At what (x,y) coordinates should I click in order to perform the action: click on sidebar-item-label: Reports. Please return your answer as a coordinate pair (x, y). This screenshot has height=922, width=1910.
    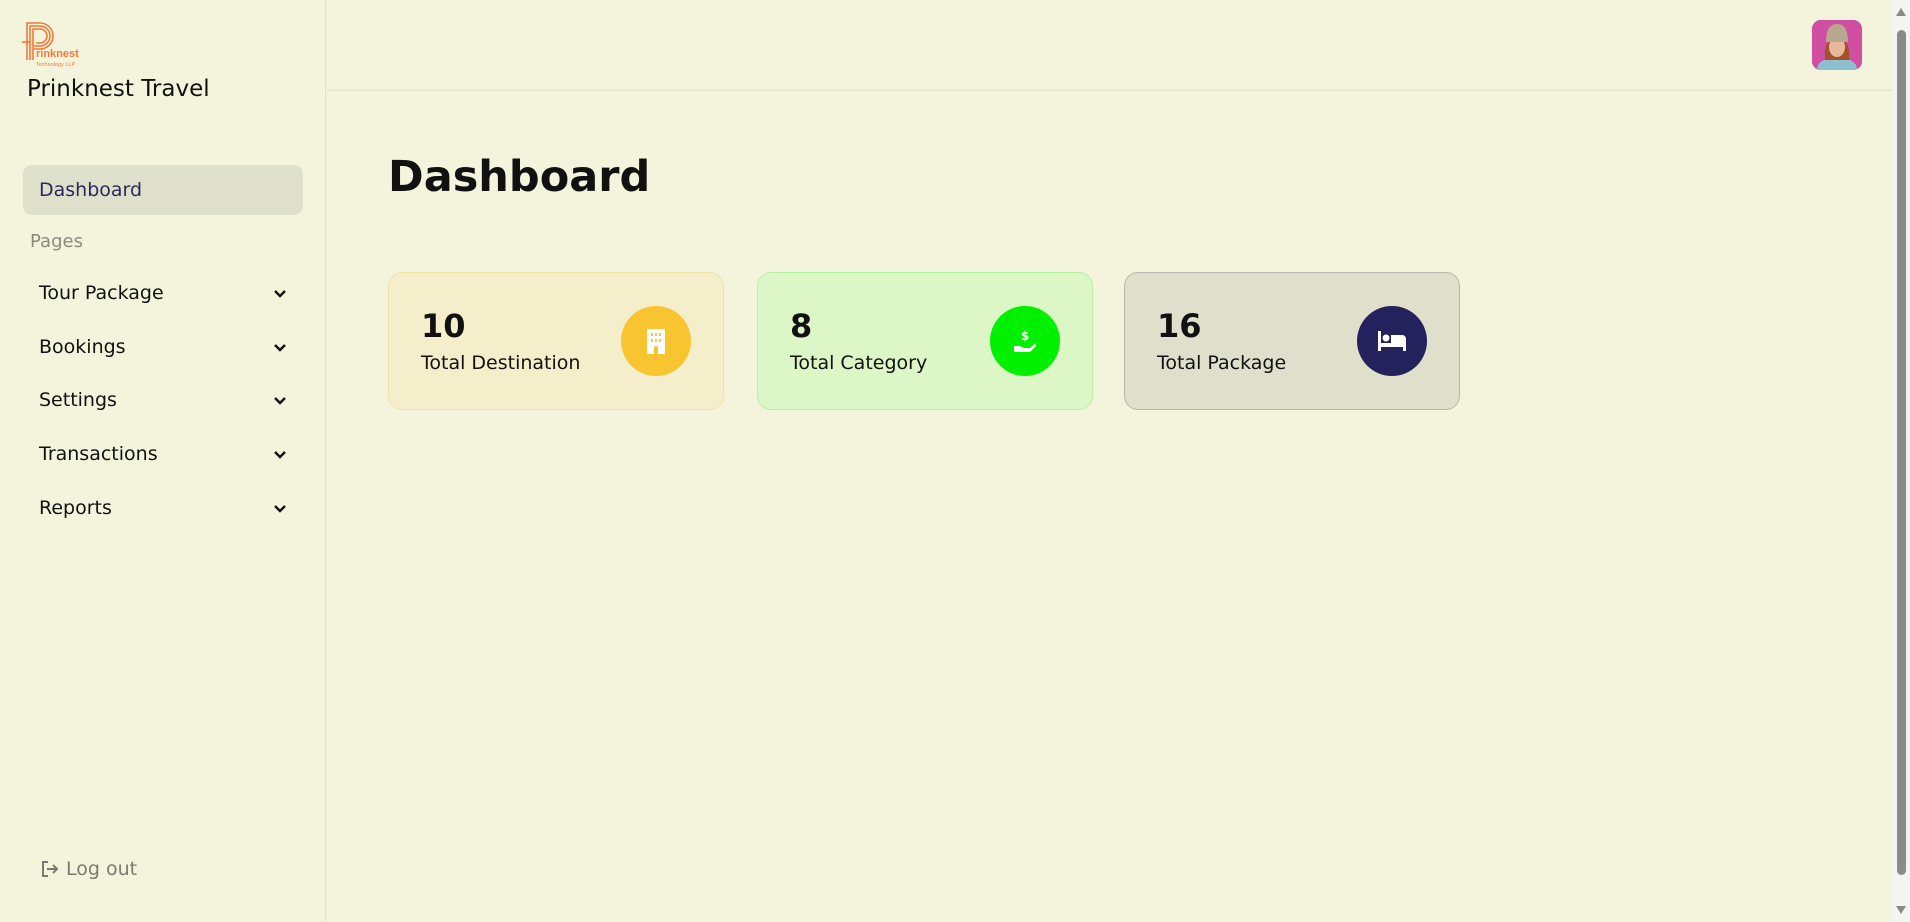
    Looking at the image, I should click on (75, 508).